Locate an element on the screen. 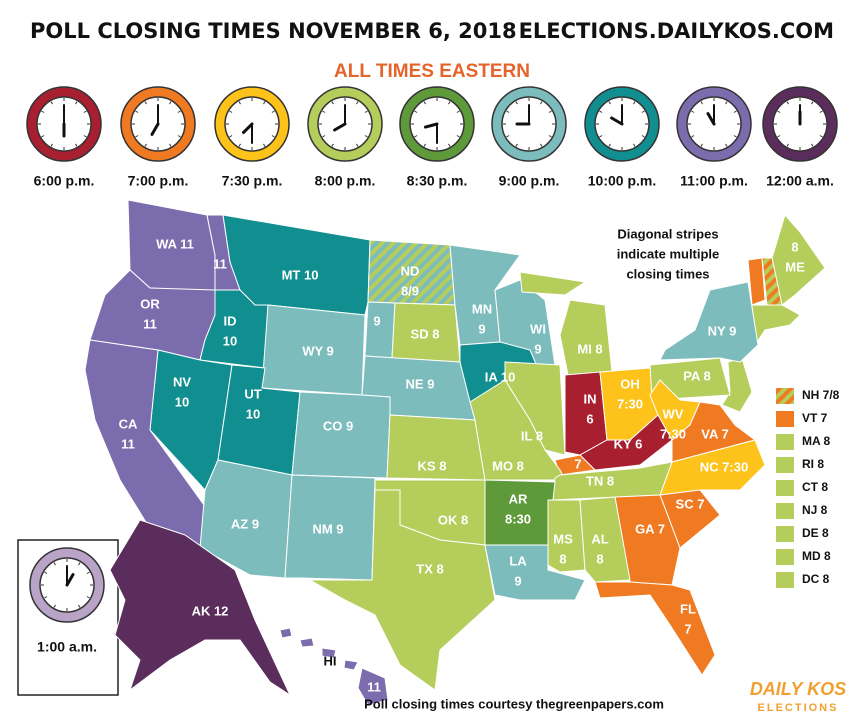 This screenshot has height=720, width=864. state-label: FL is located at coordinates (688, 608).